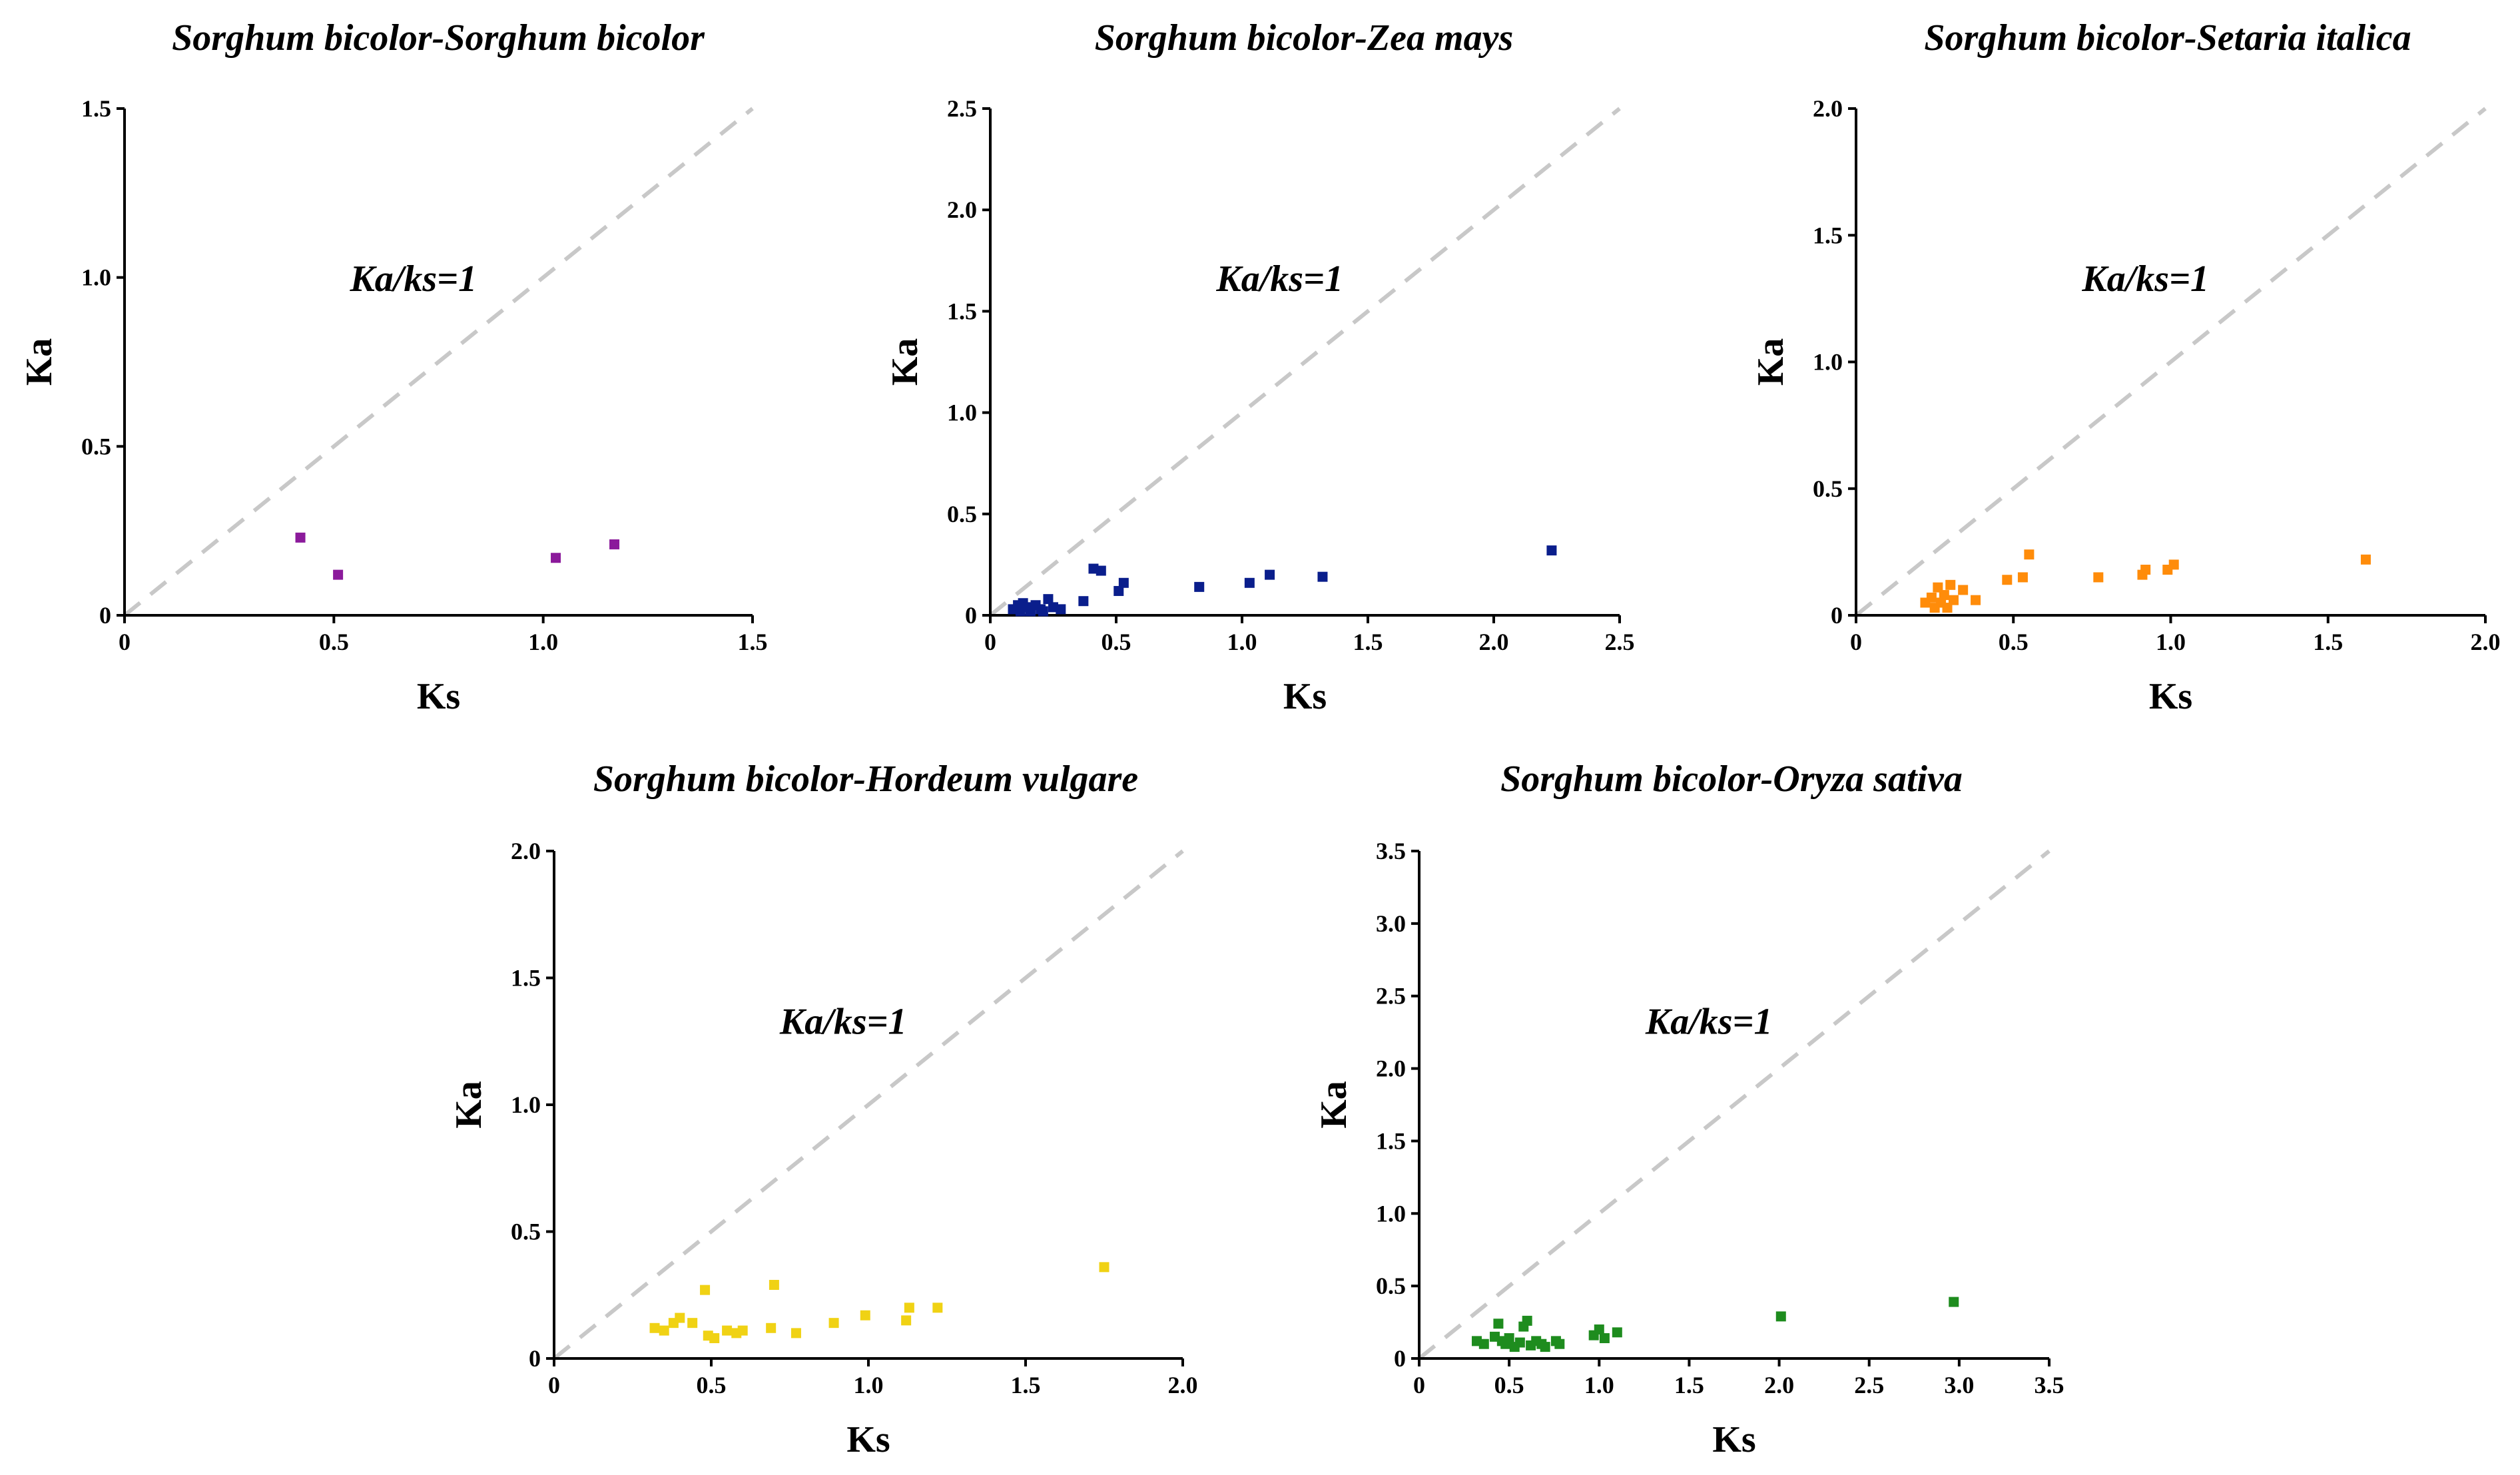 Image resolution: width=2520 pixels, height=1475 pixels. What do you see at coordinates (865, 779) in the screenshot?
I see `chart-title: Sorghum bicolor-Hordeum vulgare` at bounding box center [865, 779].